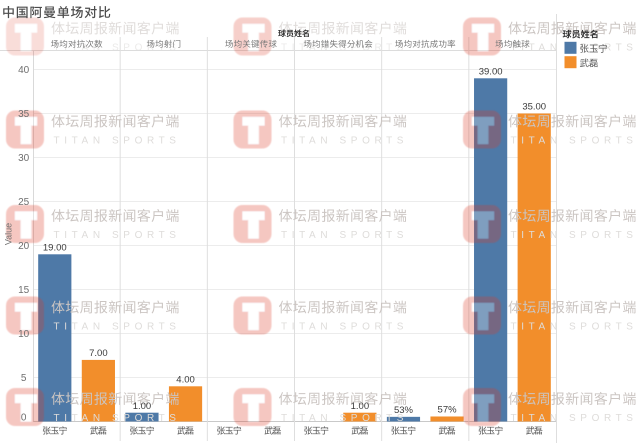 Image resolution: width=640 pixels, height=448 pixels. Describe the element at coordinates (24, 70) in the screenshot. I see `svg-text: 40` at that location.